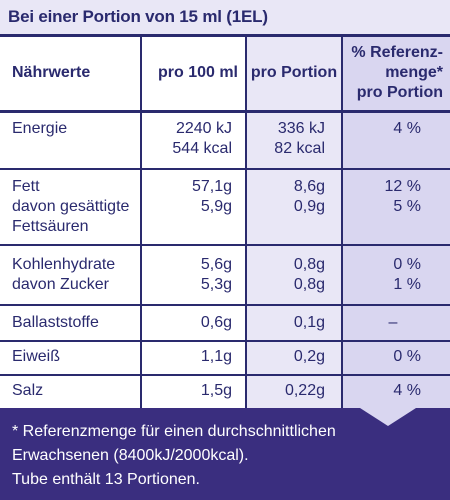 This screenshot has width=450, height=500. What do you see at coordinates (55, 322) in the screenshot?
I see `row-label-ballaststoffe: Ballaststoffe` at bounding box center [55, 322].